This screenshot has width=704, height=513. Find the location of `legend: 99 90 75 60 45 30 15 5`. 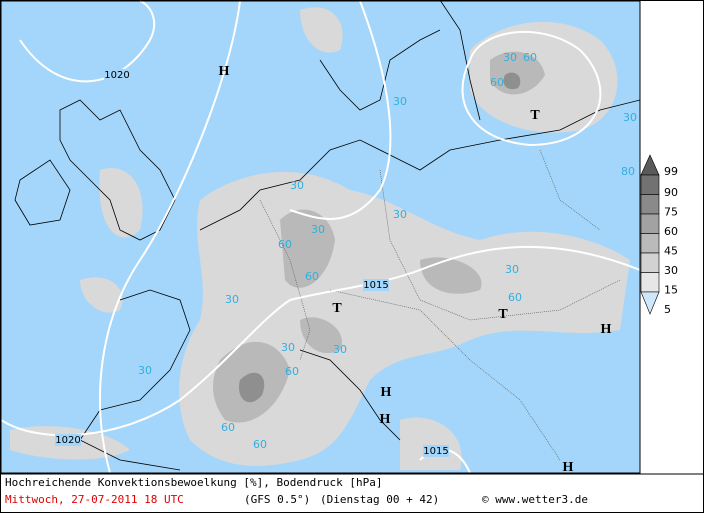

legend: 99 90 75 60 45 30 15 5 is located at coordinates (659, 235).